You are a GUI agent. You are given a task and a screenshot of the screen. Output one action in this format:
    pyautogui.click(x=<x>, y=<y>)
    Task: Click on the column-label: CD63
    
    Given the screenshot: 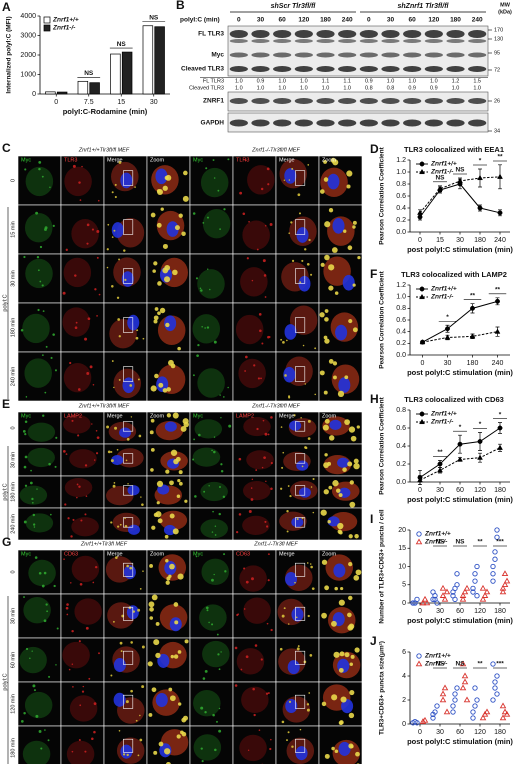 What is the action you would take?
    pyautogui.click(x=243, y=554)
    